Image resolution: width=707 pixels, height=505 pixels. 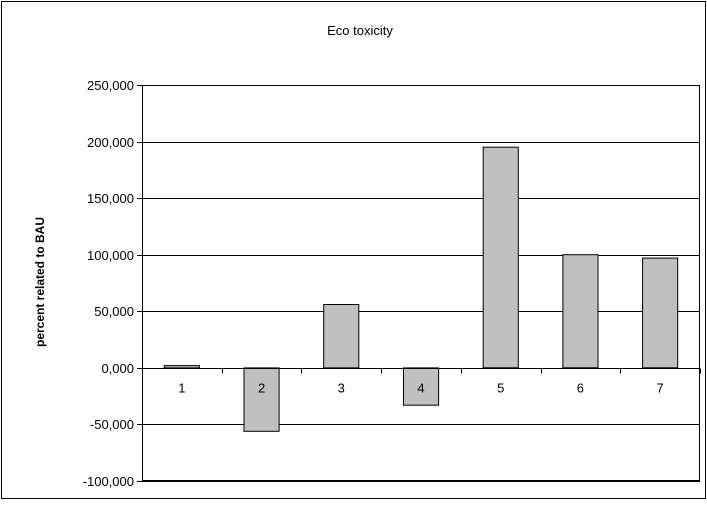 I want to click on x-tick-label: 5, so click(x=500, y=388).